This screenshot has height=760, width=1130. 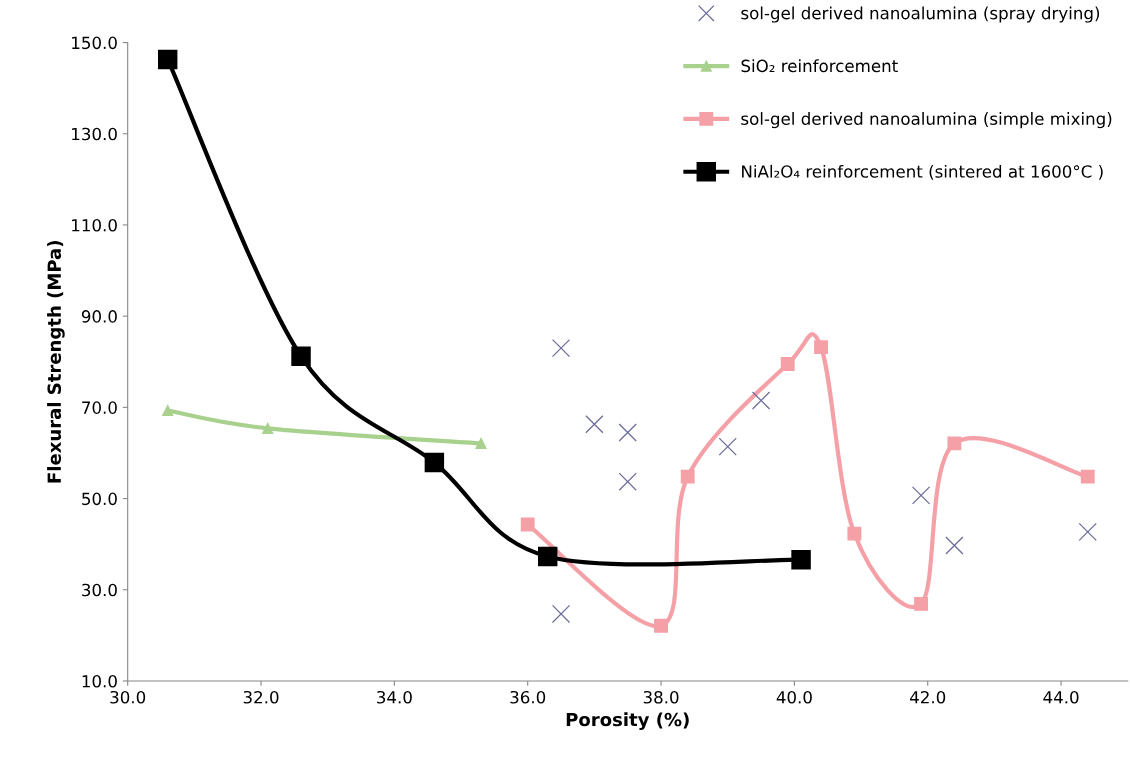 What do you see at coordinates (99, 316) in the screenshot?
I see `y-tick-label: 90.0` at bounding box center [99, 316].